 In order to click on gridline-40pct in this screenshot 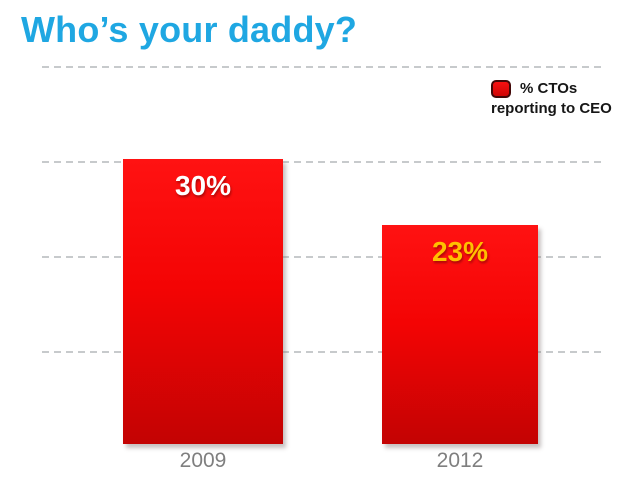, I will do `click(322, 67)`.